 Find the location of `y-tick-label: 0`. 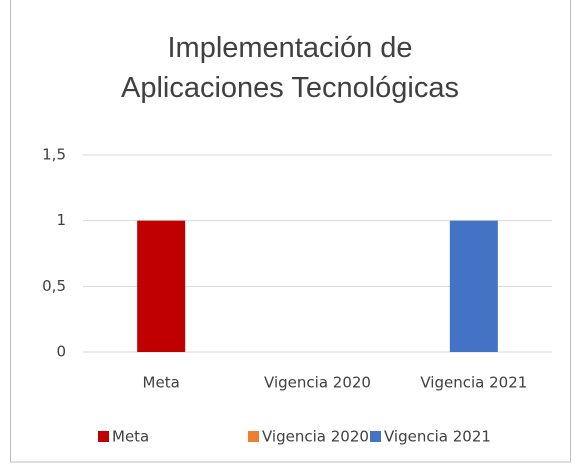

y-tick-label: 0 is located at coordinates (61, 352).